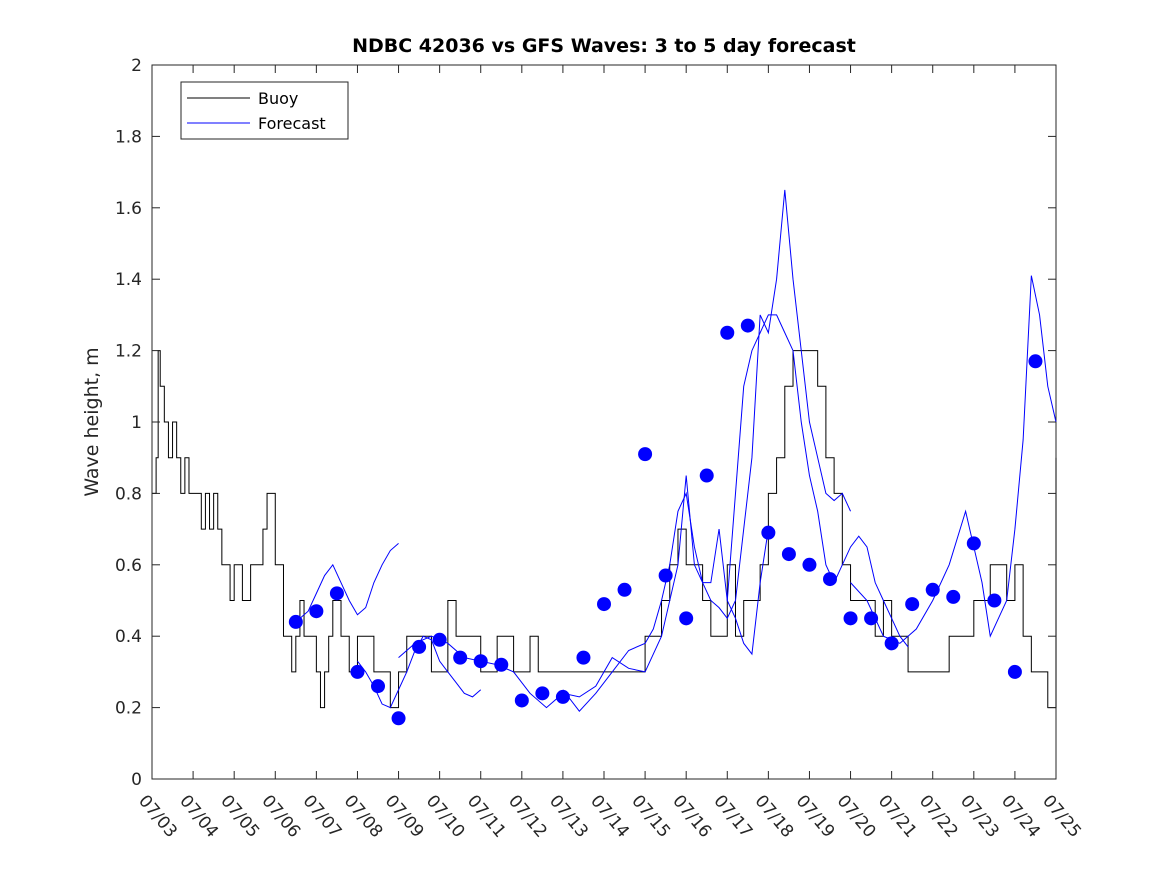 The image size is (1167, 875). I want to click on y-tick-label: 1.4, so click(128, 280).